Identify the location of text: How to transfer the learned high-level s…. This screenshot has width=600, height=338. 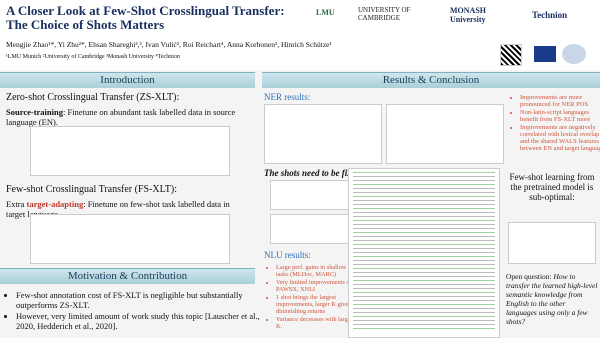
(552, 299).